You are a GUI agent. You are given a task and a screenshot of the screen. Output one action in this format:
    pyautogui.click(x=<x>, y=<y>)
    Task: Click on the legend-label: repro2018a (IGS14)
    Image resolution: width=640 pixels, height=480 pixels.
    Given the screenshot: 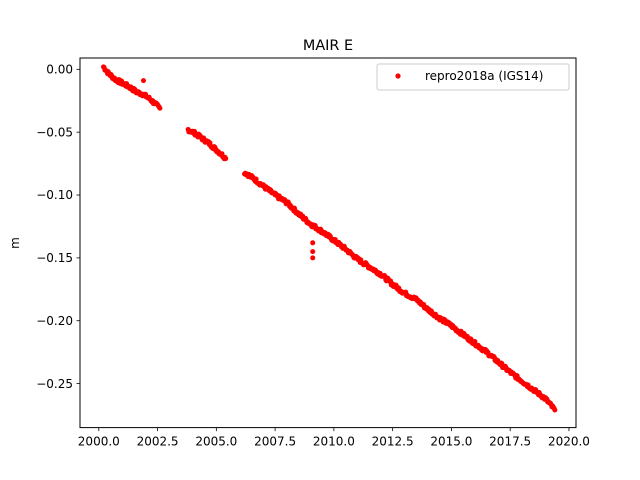 What is the action you would take?
    pyautogui.click(x=484, y=76)
    